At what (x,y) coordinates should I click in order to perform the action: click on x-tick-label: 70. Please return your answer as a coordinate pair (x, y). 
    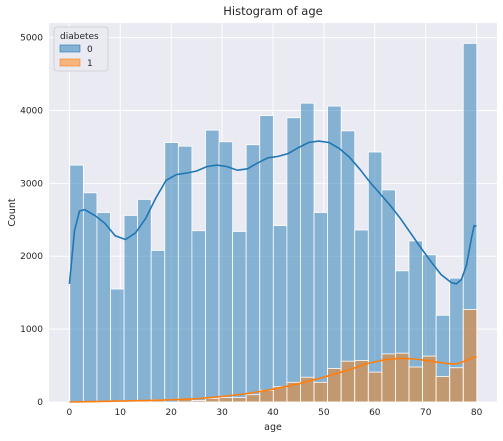
    Looking at the image, I should click on (426, 413).